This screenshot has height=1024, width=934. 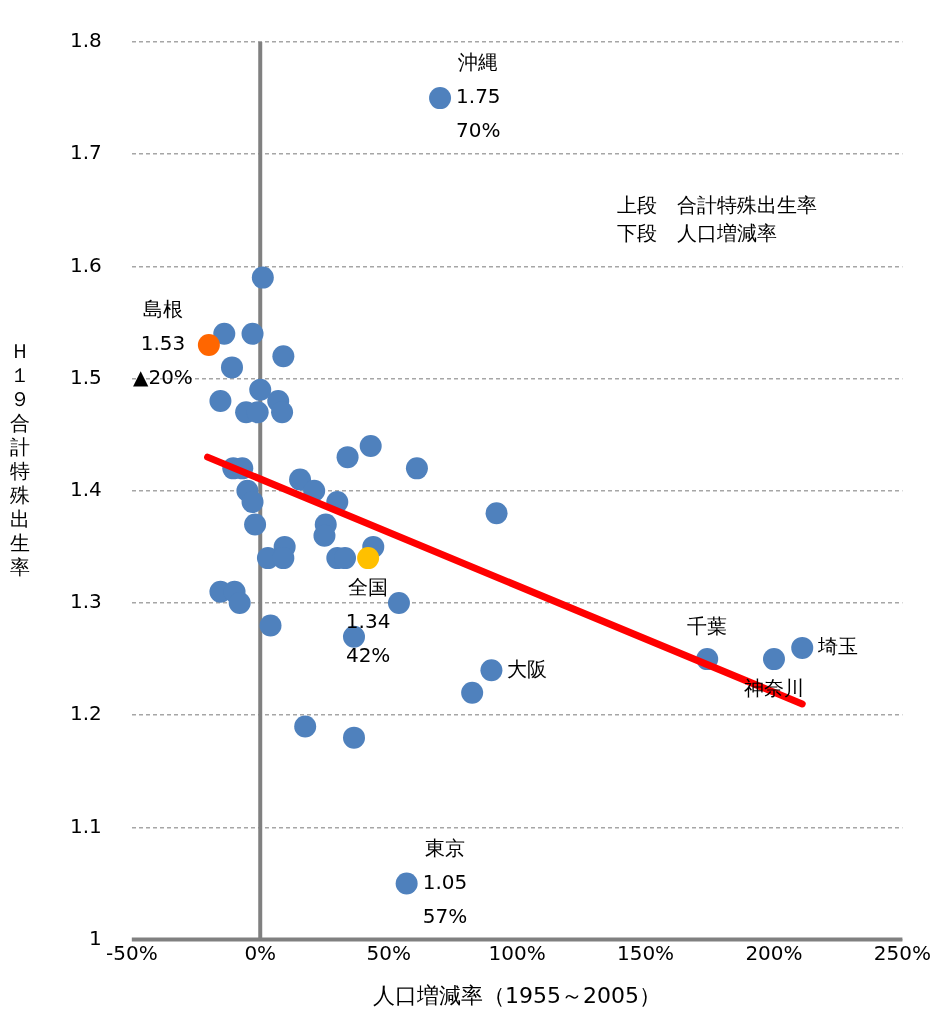 I want to click on x-axis-title: 人口増減率（1955～2005）, so click(x=517, y=995).